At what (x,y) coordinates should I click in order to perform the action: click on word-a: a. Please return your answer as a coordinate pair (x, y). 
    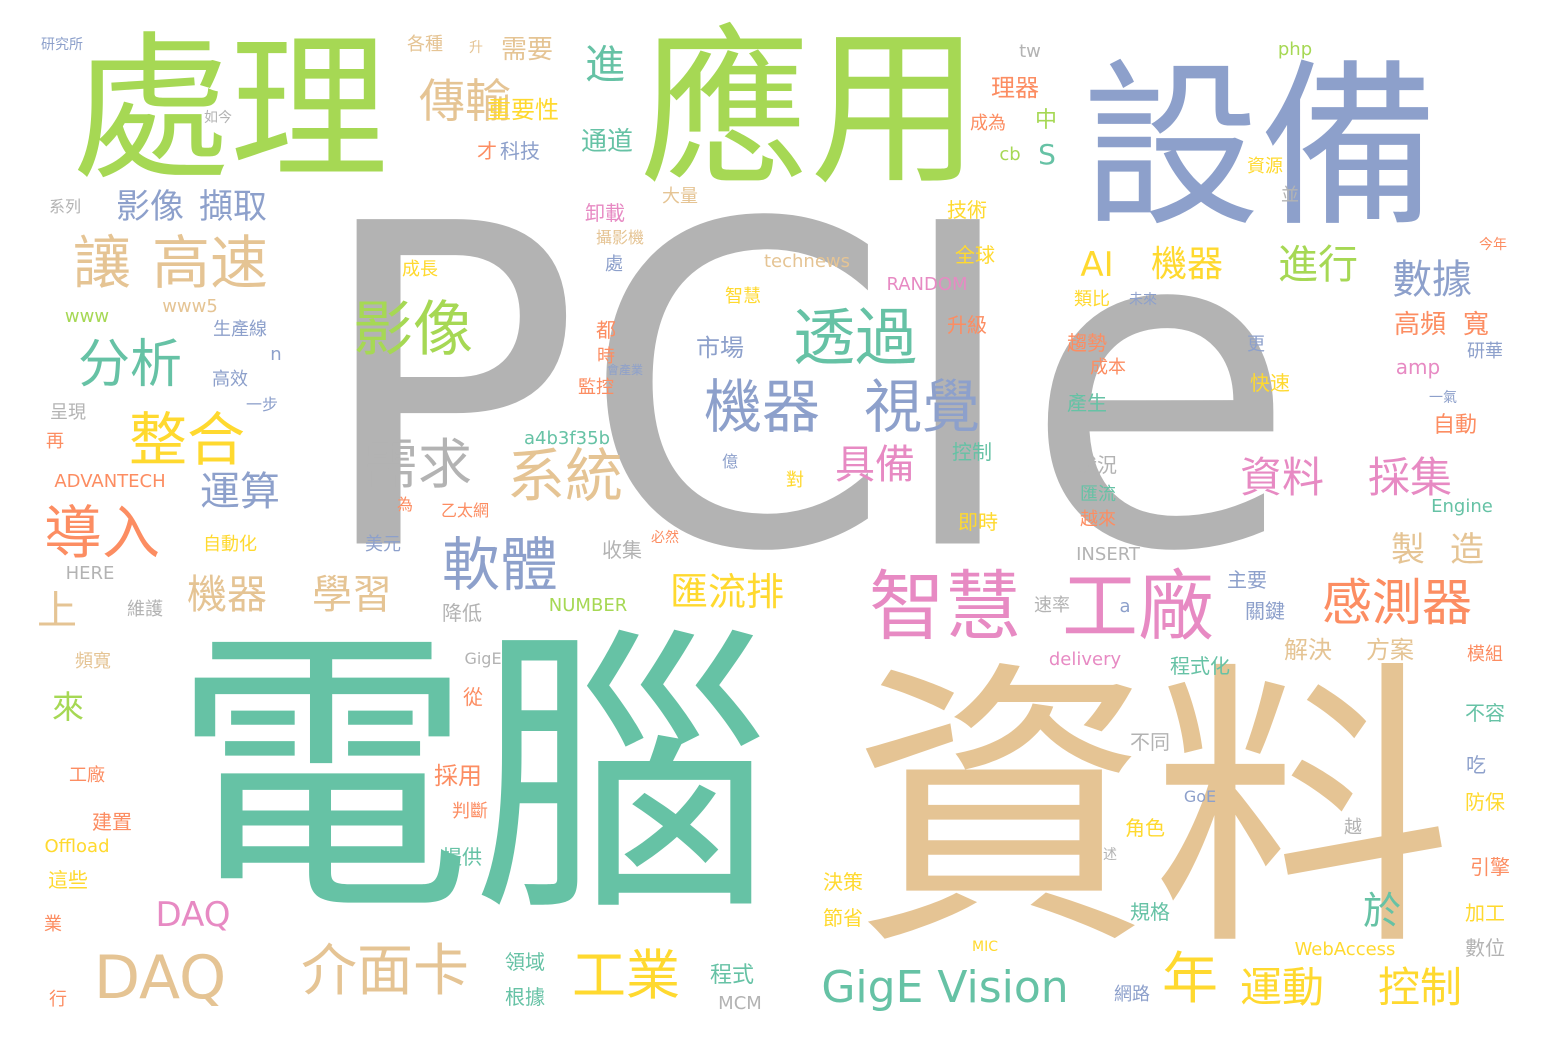
    Looking at the image, I should click on (1125, 606).